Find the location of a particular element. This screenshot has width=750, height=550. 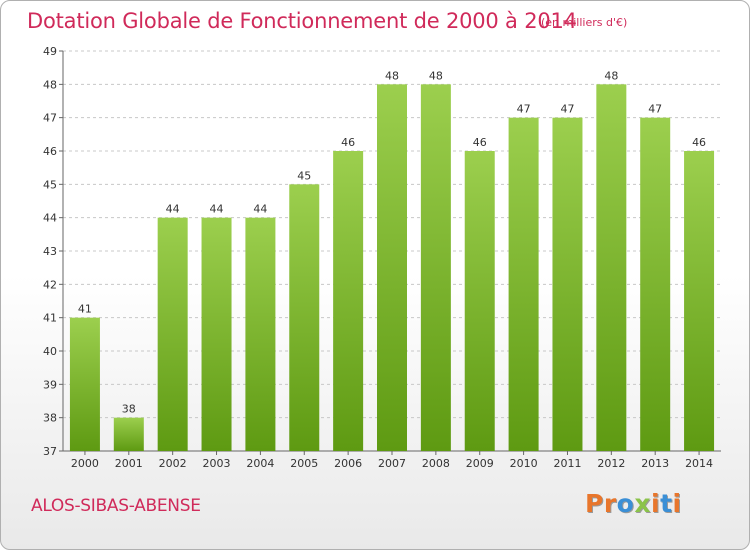

value-label-2005: 45 is located at coordinates (304, 175).